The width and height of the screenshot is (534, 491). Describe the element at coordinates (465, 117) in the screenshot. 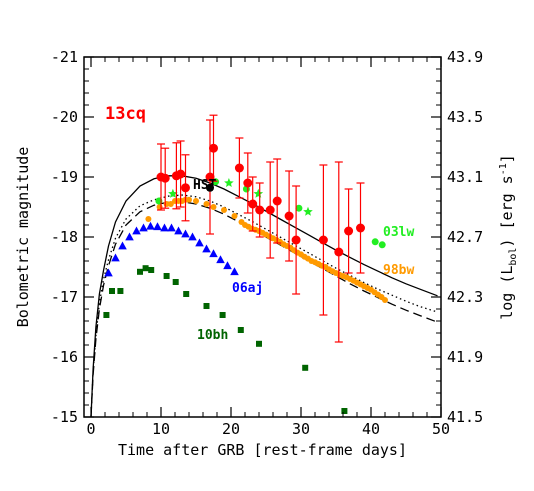

I see `y2-tick-label: 43.5` at that location.